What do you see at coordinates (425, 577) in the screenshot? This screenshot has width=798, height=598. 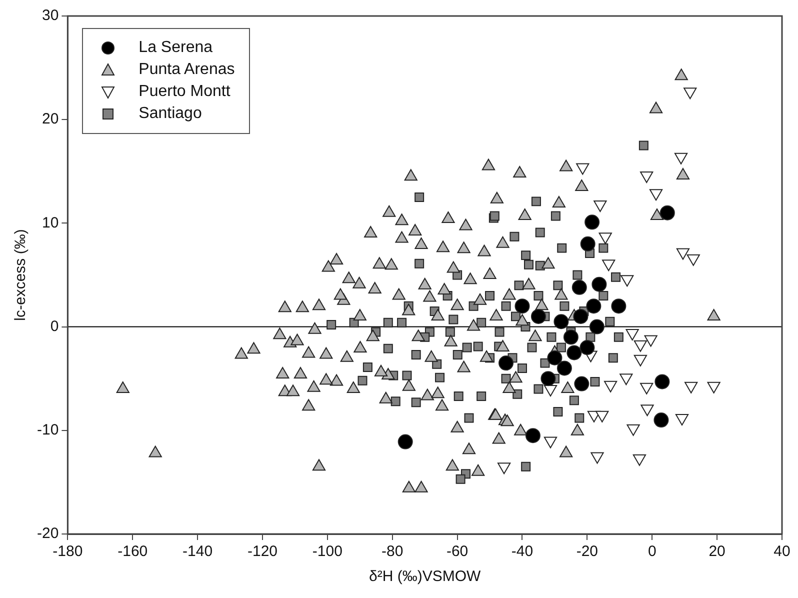 I see `x-axis-title: δ²H (‰)VSMOW` at bounding box center [425, 577].